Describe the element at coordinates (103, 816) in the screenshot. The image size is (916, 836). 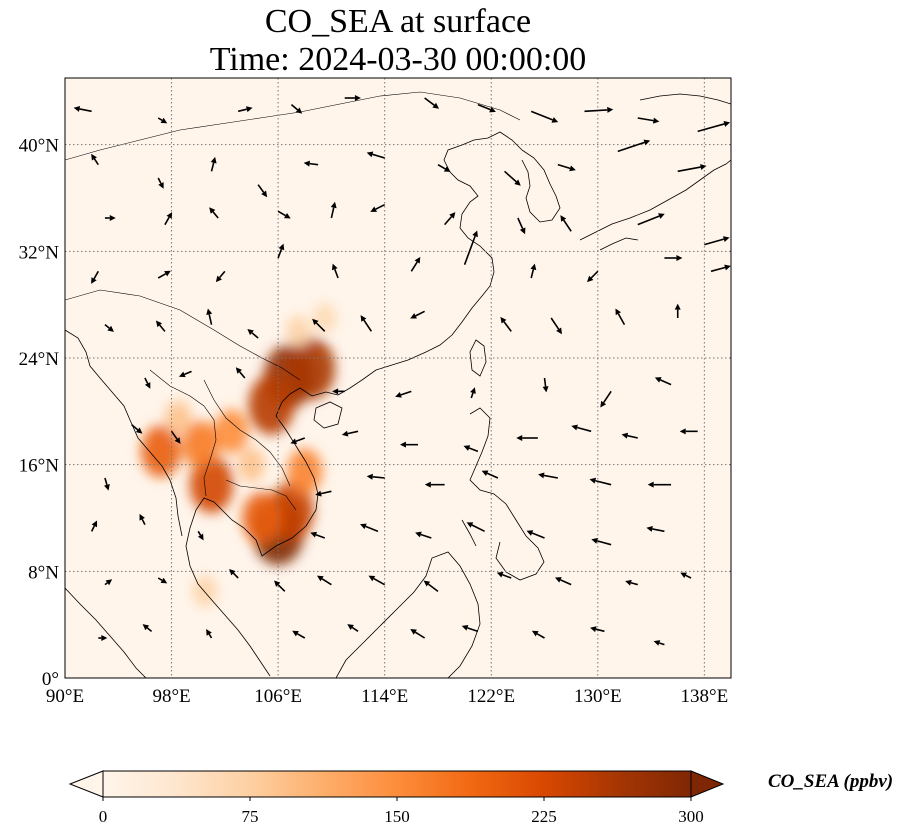
I see `colorbar-tick-label: 0` at that location.